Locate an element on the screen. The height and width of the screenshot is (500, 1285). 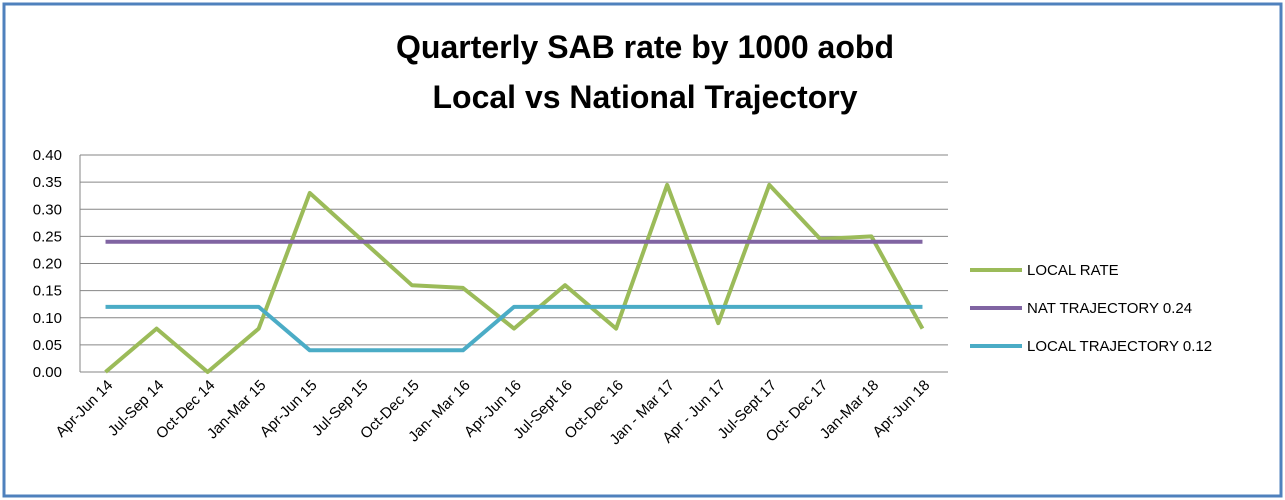
y-tick-label: 0.00 is located at coordinates (47, 372).